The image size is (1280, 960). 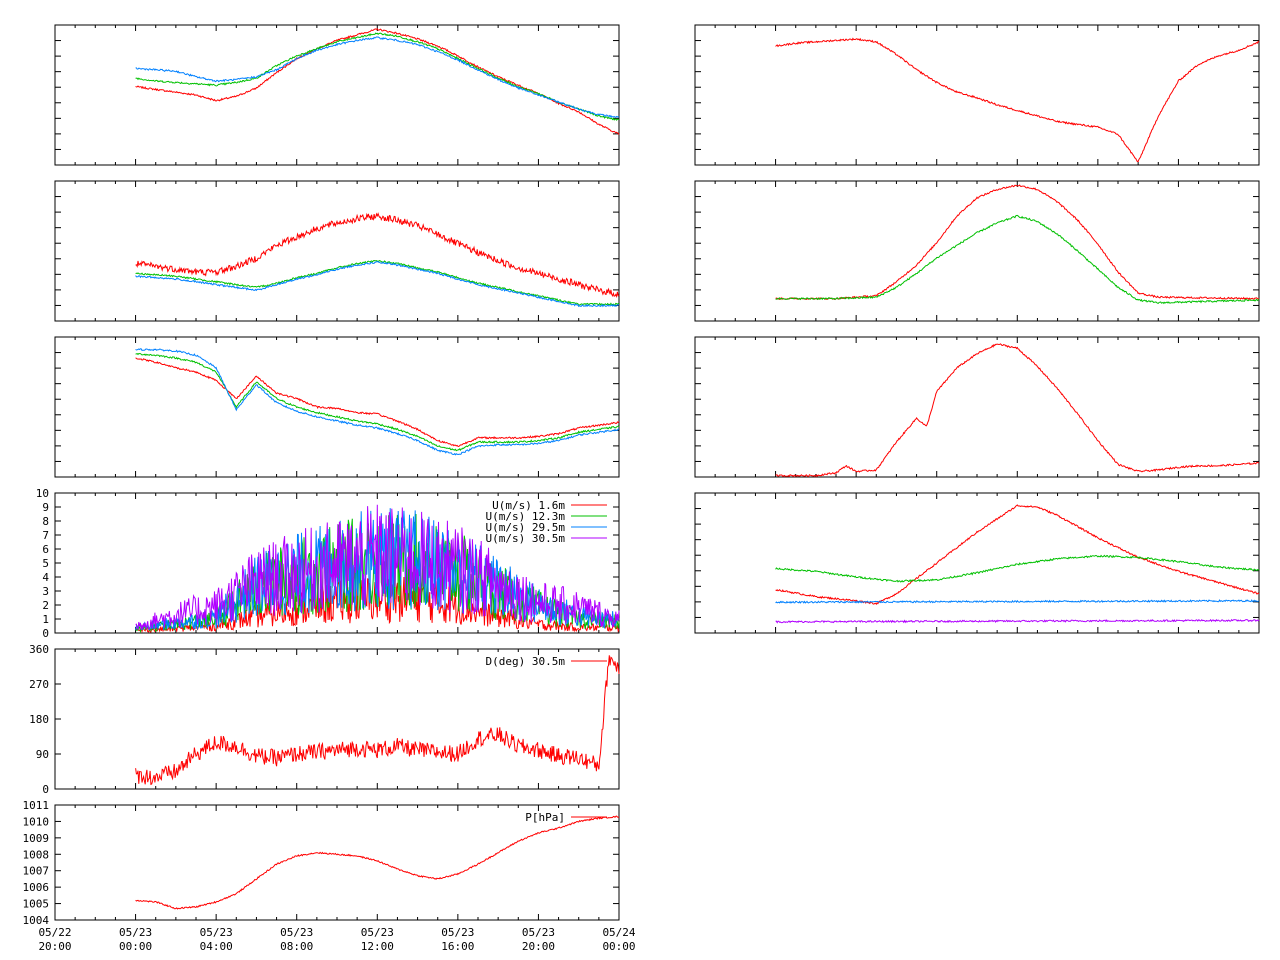 What do you see at coordinates (618, 932) in the screenshot?
I see `x-tick-label-date: 05/24` at bounding box center [618, 932].